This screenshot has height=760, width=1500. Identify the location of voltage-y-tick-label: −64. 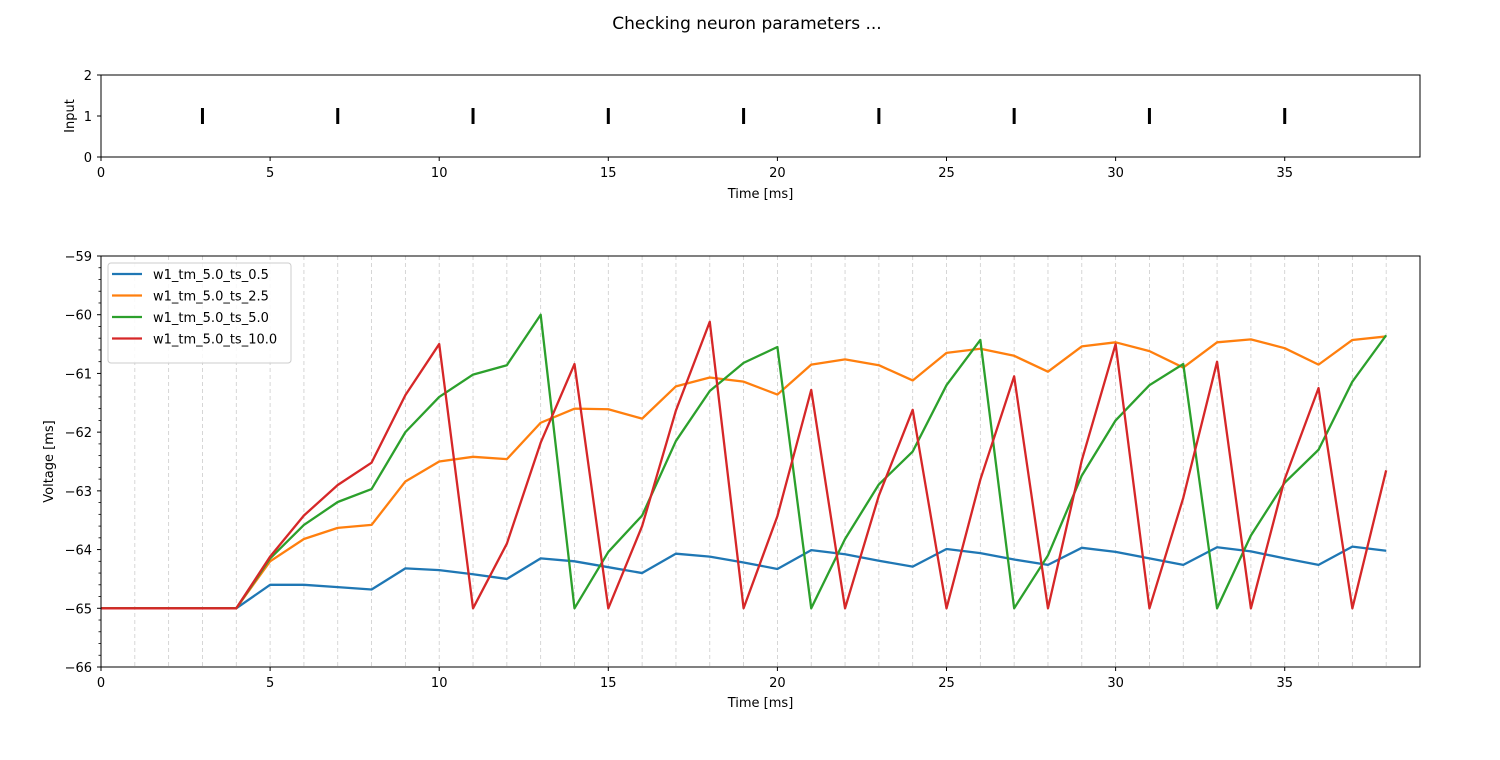
(78, 551).